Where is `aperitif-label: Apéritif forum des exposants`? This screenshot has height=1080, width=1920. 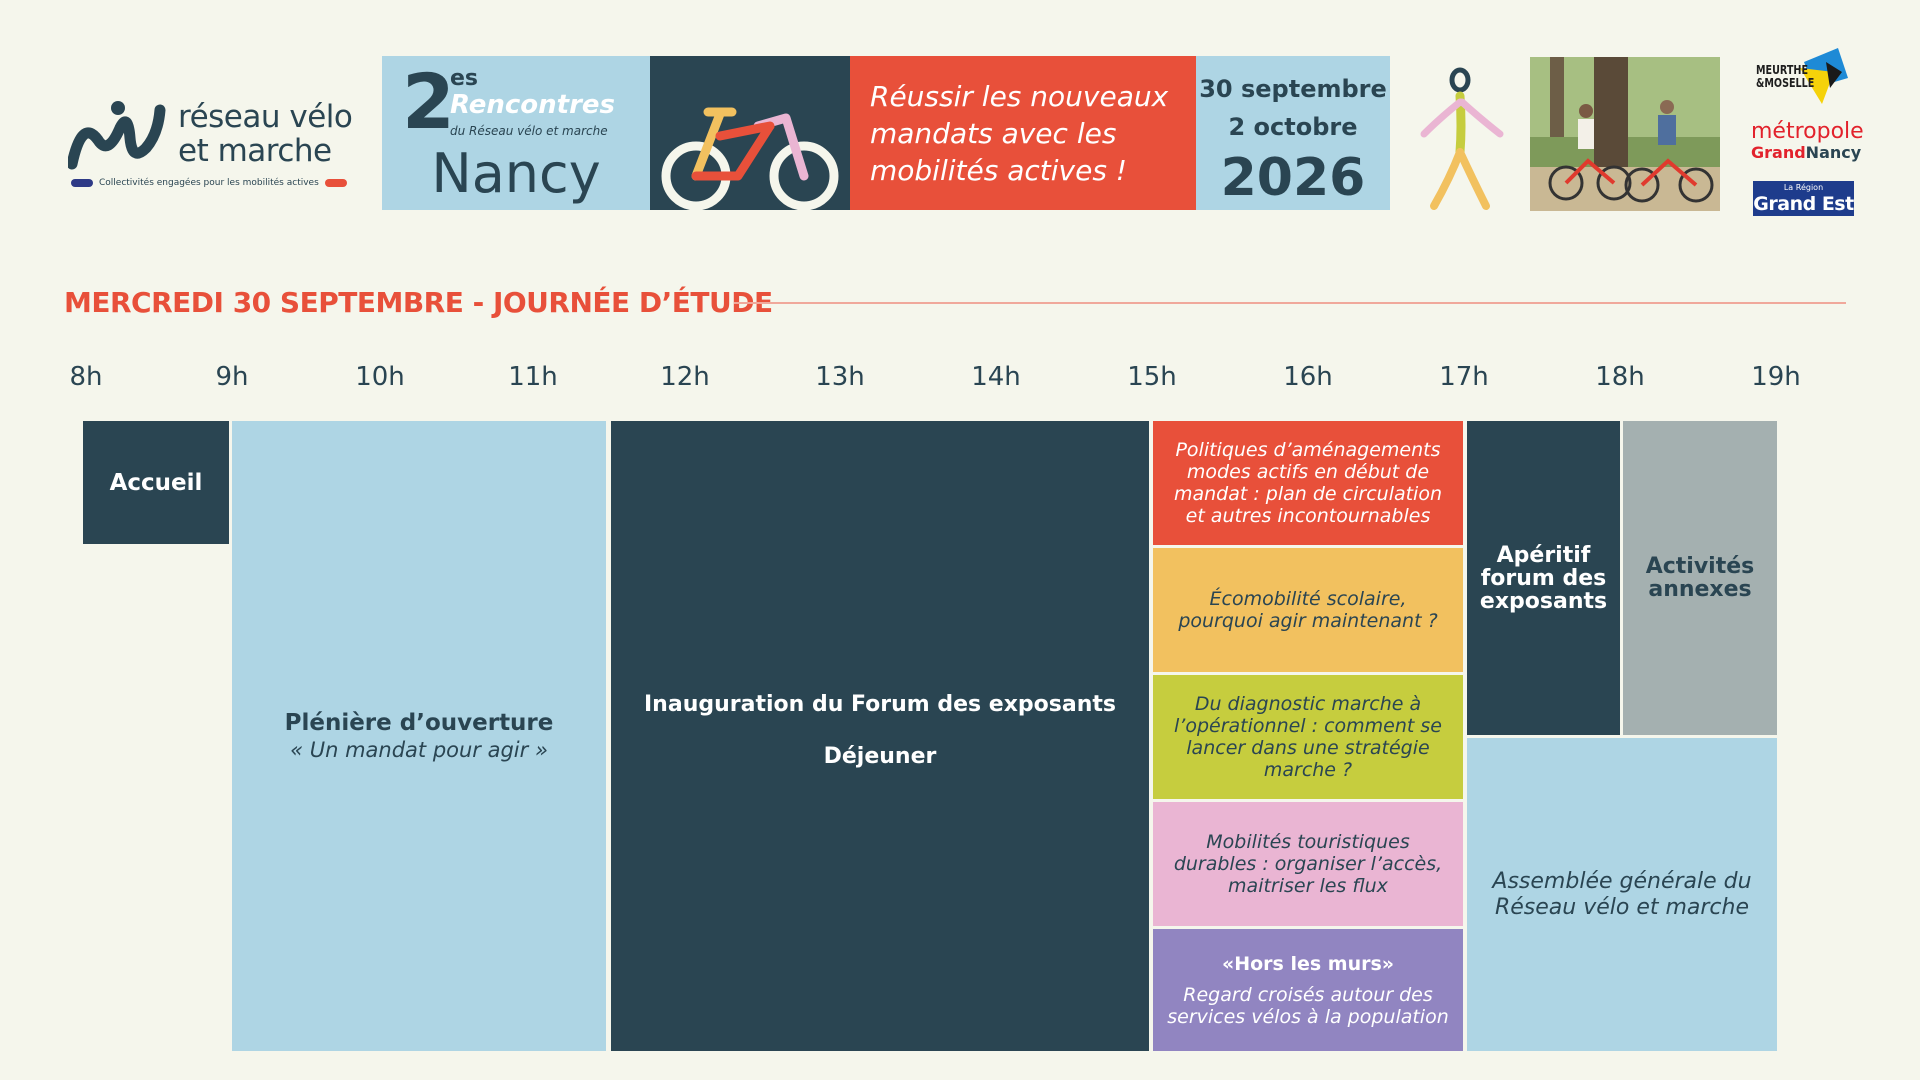 aperitif-label: Apéritif forum des exposants is located at coordinates (1543, 578).